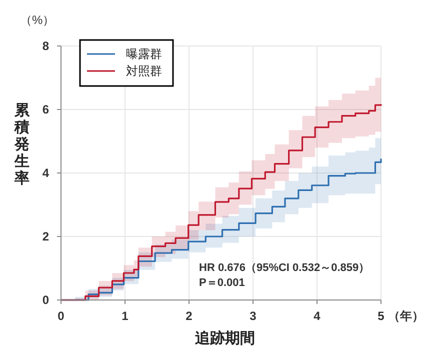 The image size is (440, 361). I want to click on x-tick-label: 2, so click(189, 316).